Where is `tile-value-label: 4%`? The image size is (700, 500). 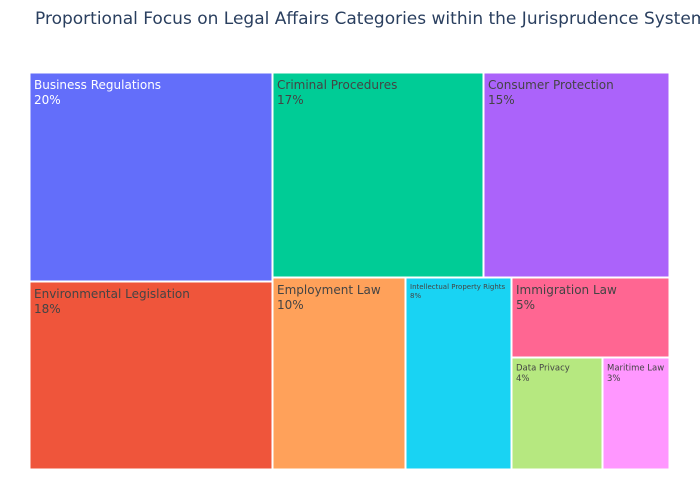
tile-value-label: 4% is located at coordinates (523, 379).